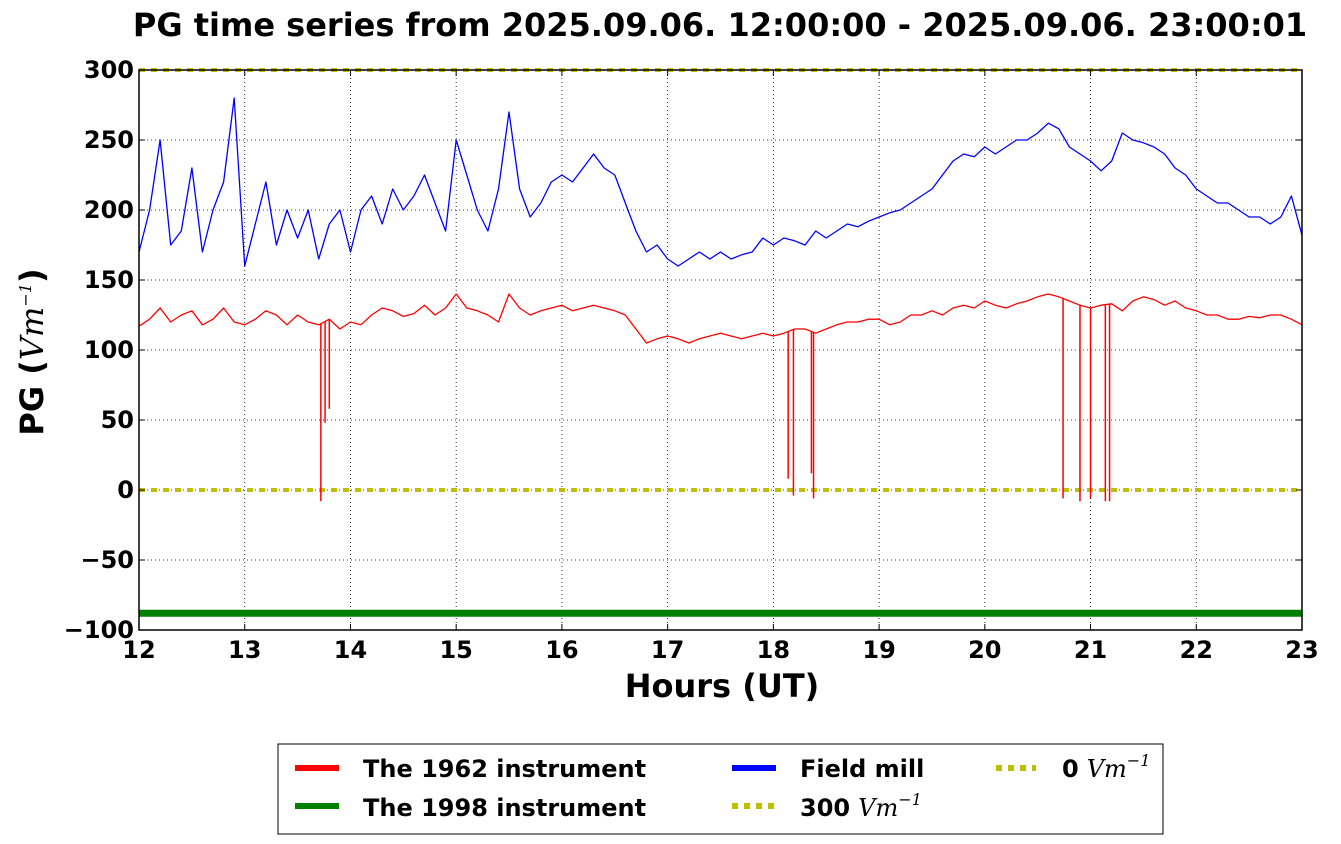  What do you see at coordinates (773, 650) in the screenshot?
I see `x-tick-label: 18` at bounding box center [773, 650].